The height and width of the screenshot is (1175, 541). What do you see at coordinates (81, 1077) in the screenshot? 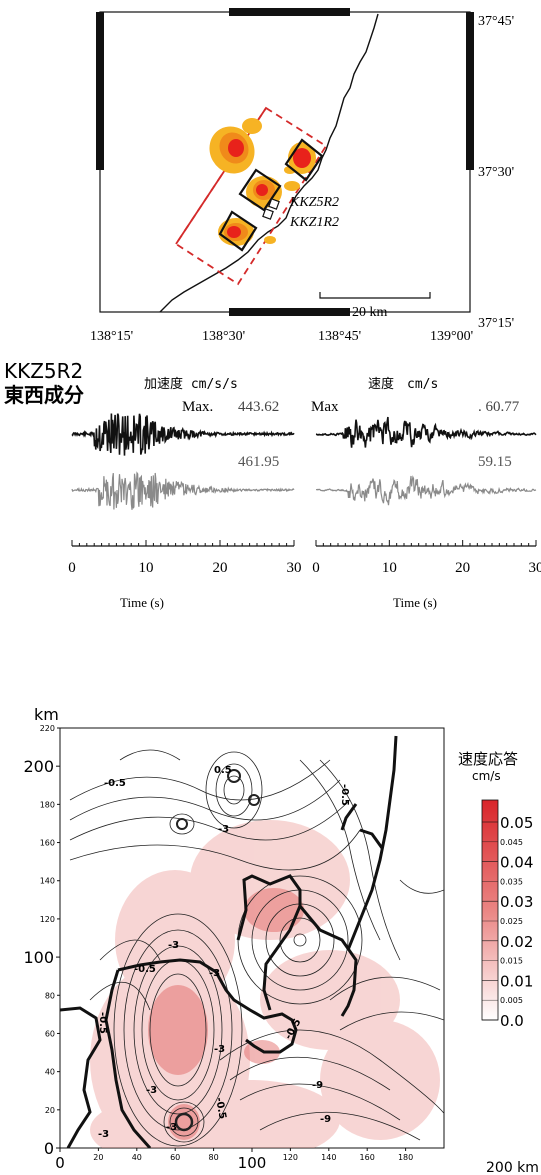
I see `coastline-izu-west` at bounding box center [81, 1077].